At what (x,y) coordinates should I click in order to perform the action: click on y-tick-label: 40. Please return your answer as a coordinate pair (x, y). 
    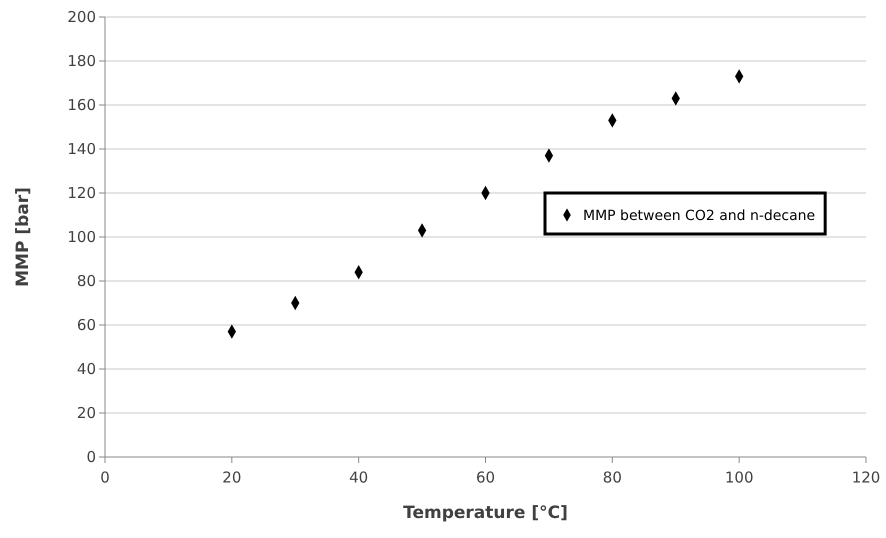
    Looking at the image, I should click on (86, 369).